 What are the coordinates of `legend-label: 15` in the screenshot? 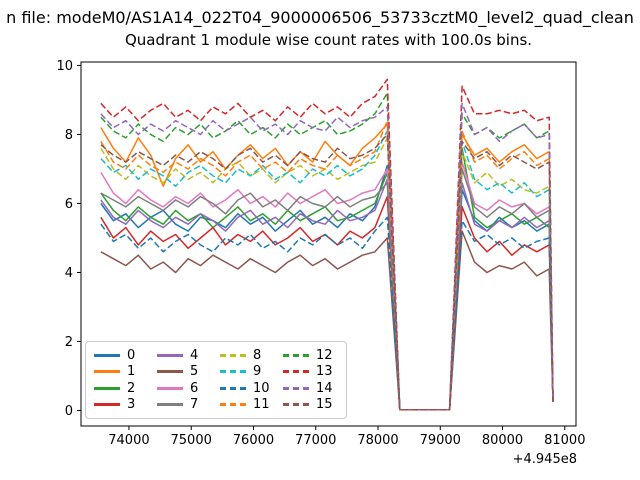 It's located at (324, 405).